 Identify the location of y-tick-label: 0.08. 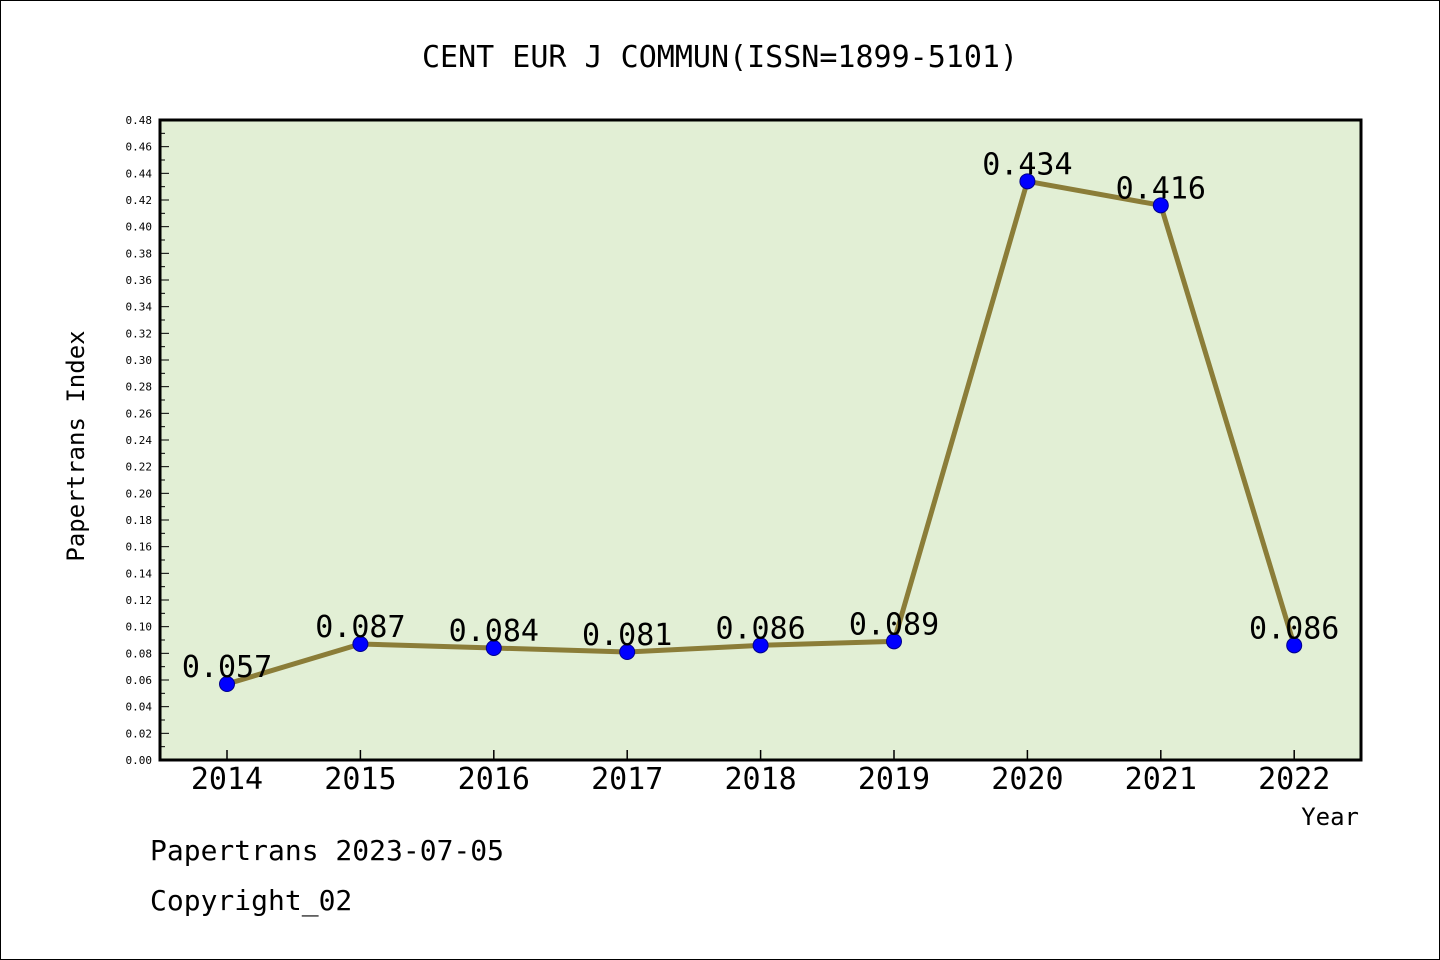
(139, 653).